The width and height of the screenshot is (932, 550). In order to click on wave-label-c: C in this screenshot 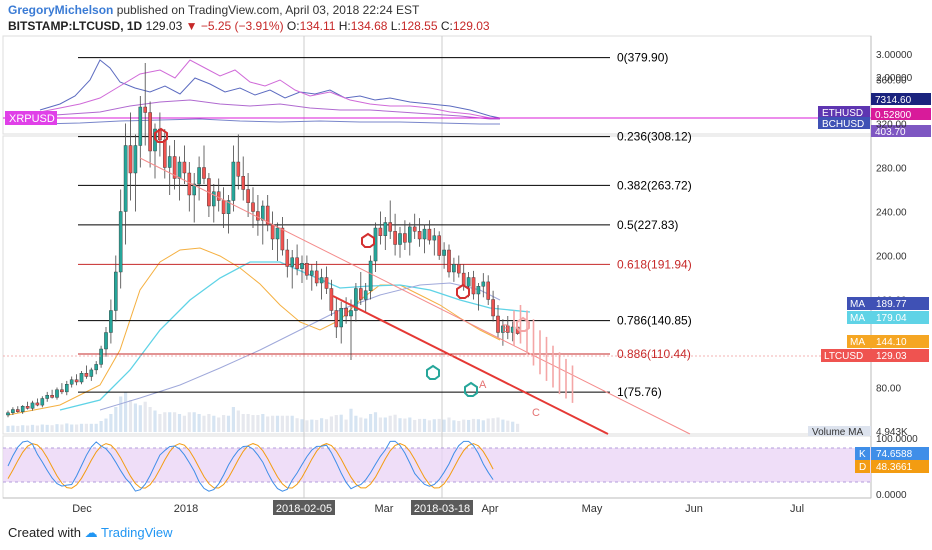, I will do `click(536, 413)`.